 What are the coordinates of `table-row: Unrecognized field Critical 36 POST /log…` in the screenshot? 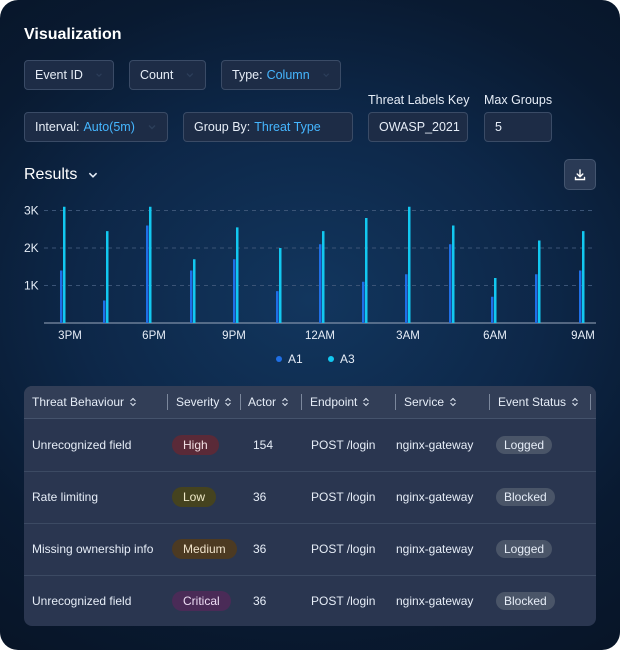 It's located at (310, 600).